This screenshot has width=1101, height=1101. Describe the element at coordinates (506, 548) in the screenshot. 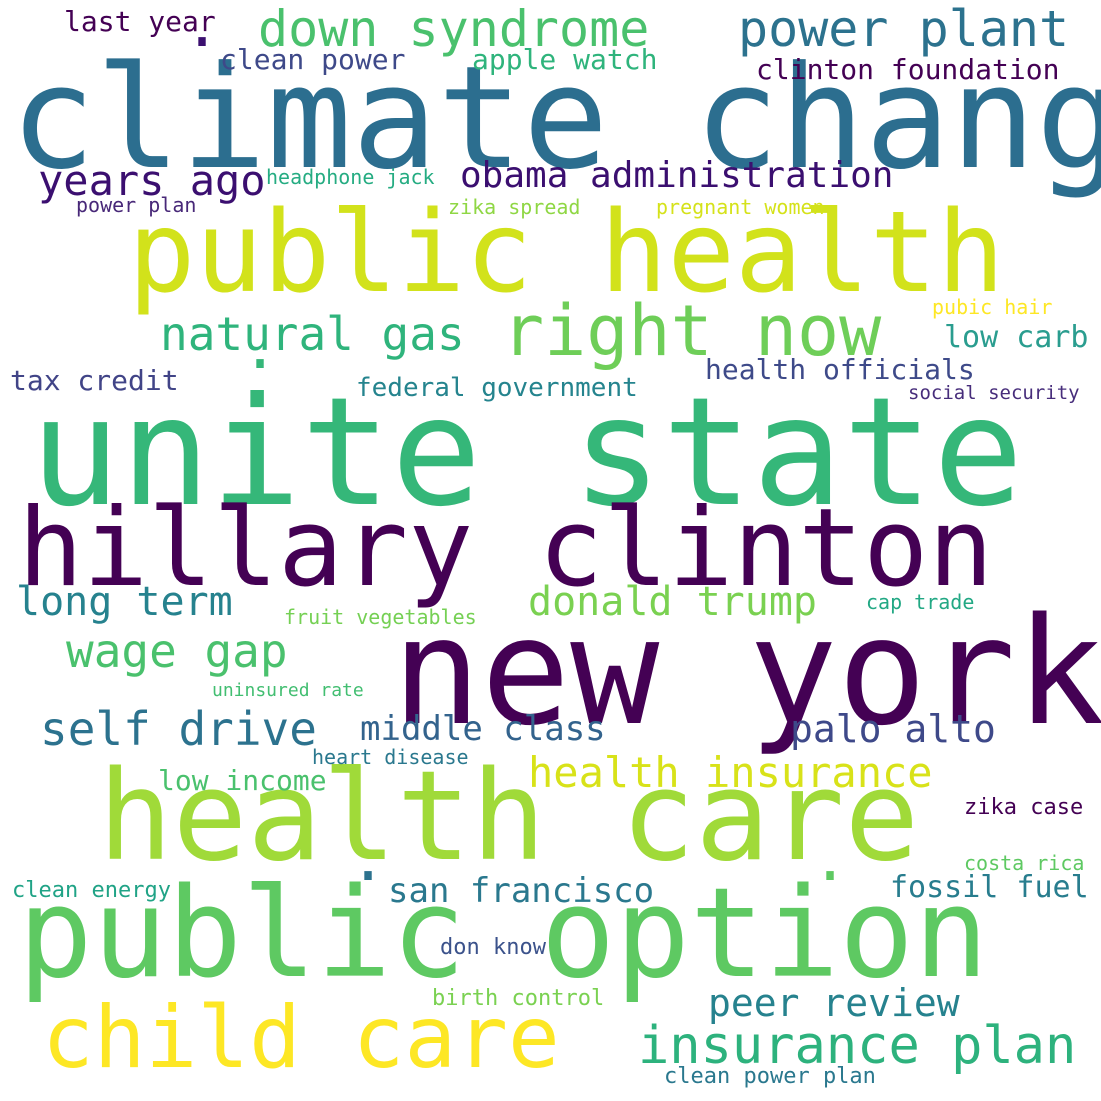

I see `word: hillary clinton` at that location.